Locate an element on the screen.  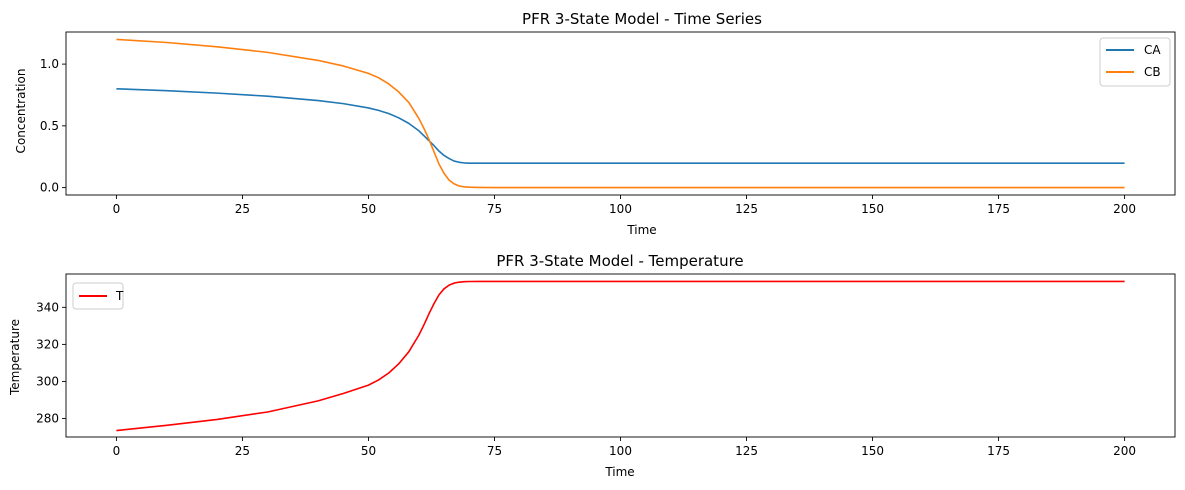
y-tick-label: 1.0 is located at coordinates (49, 64).